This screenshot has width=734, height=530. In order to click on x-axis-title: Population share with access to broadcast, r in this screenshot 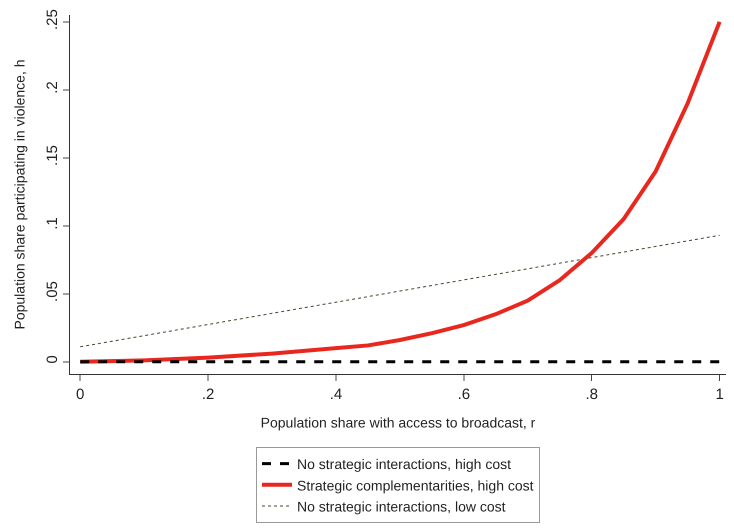, I will do `click(398, 422)`.